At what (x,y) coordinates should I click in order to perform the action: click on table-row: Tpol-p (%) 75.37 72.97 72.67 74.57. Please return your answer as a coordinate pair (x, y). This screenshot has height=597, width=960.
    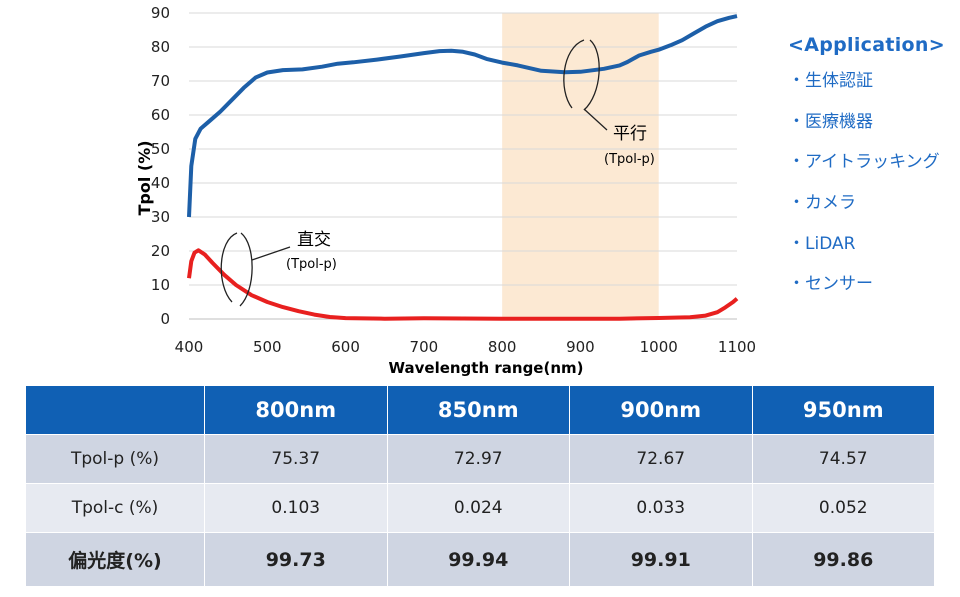
    Looking at the image, I should click on (480, 459).